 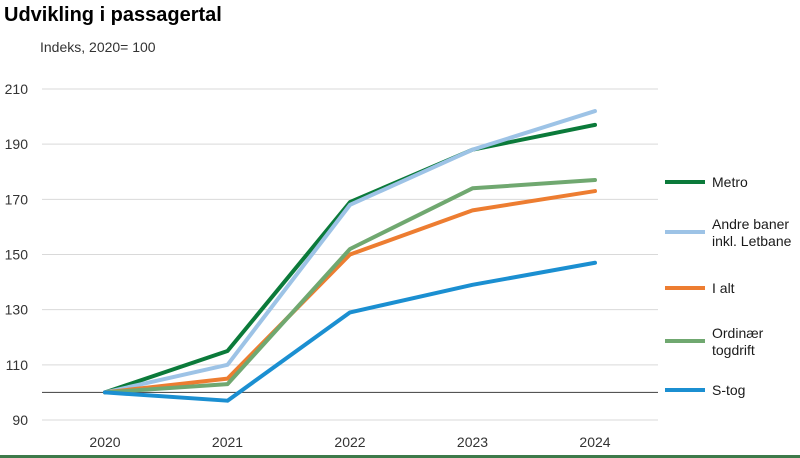 What do you see at coordinates (730, 182) in the screenshot?
I see `legend-label: Metro` at bounding box center [730, 182].